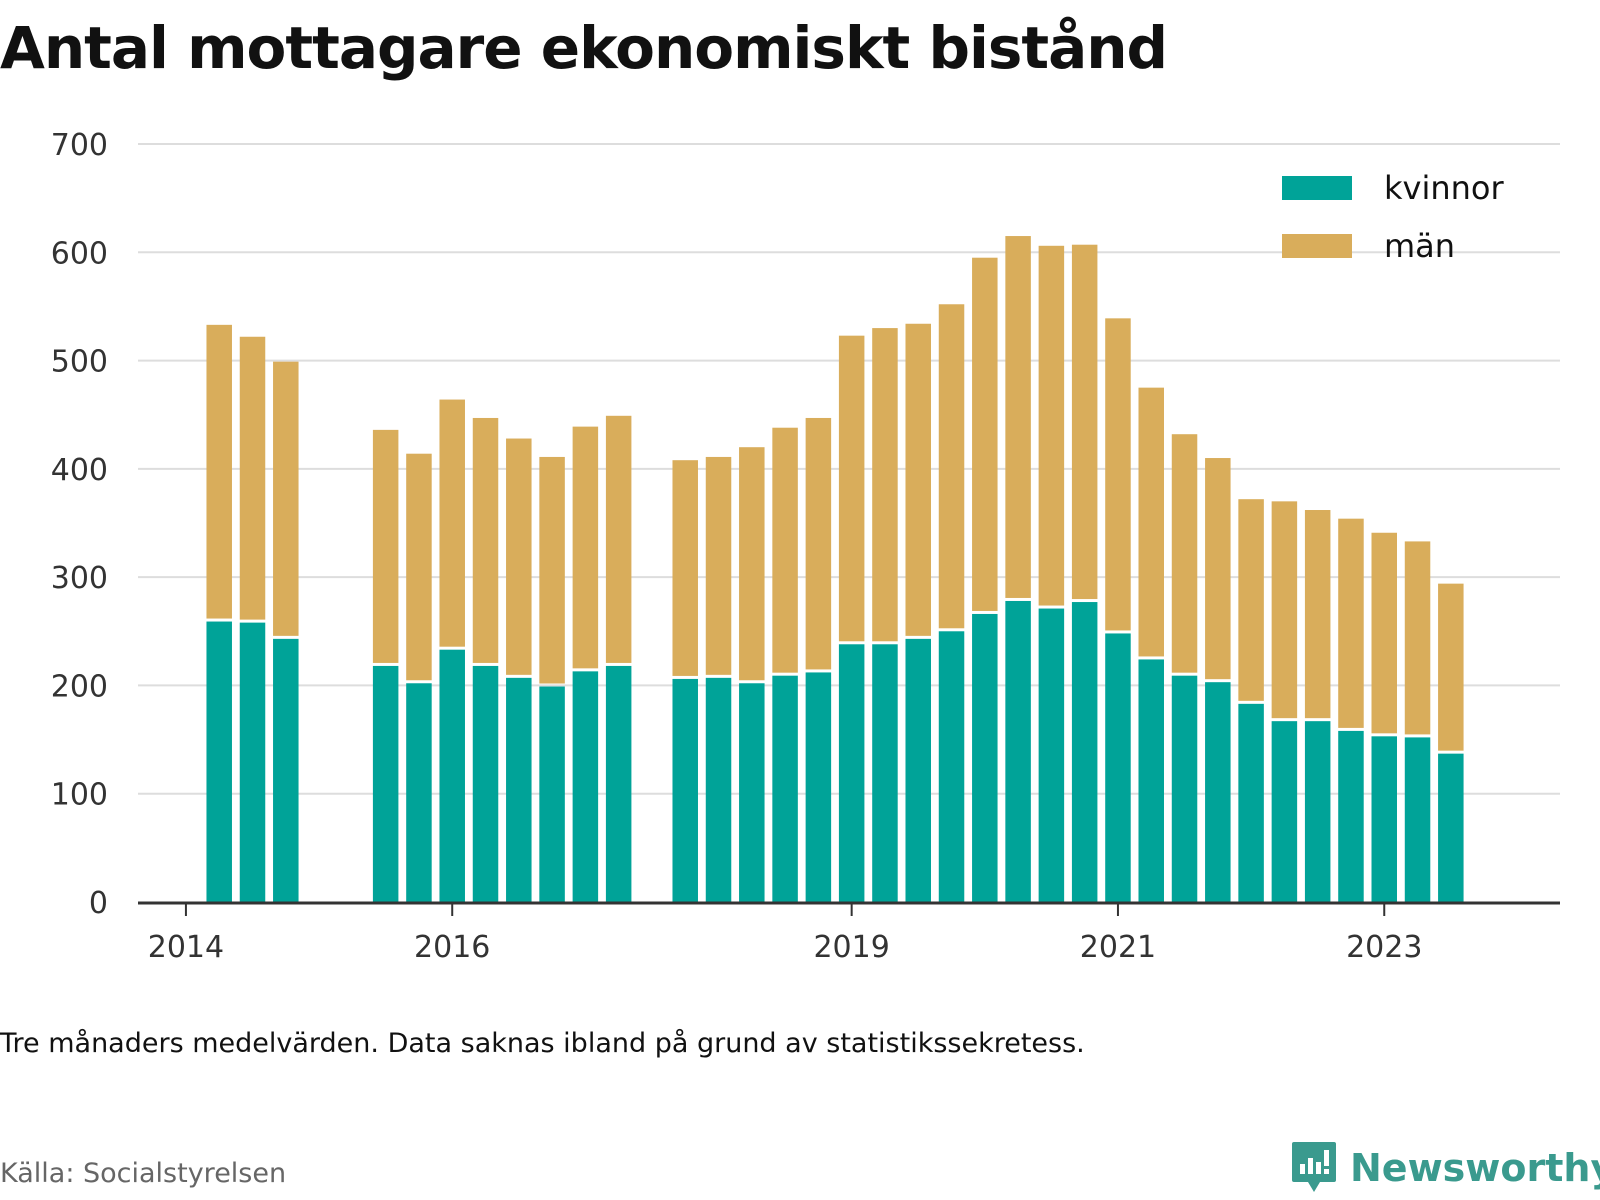 The width and height of the screenshot is (1600, 1200). I want to click on source-text: Källa: Socialstyrelsen, so click(143, 1173).